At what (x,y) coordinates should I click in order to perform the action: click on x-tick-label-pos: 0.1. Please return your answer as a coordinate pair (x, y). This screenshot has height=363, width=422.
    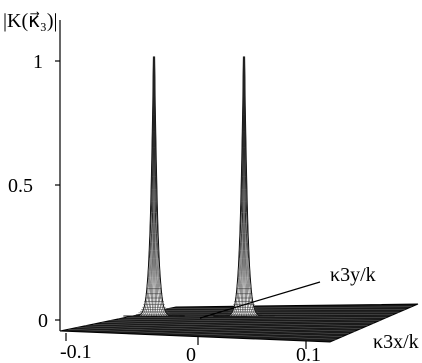
    Looking at the image, I should click on (308, 353).